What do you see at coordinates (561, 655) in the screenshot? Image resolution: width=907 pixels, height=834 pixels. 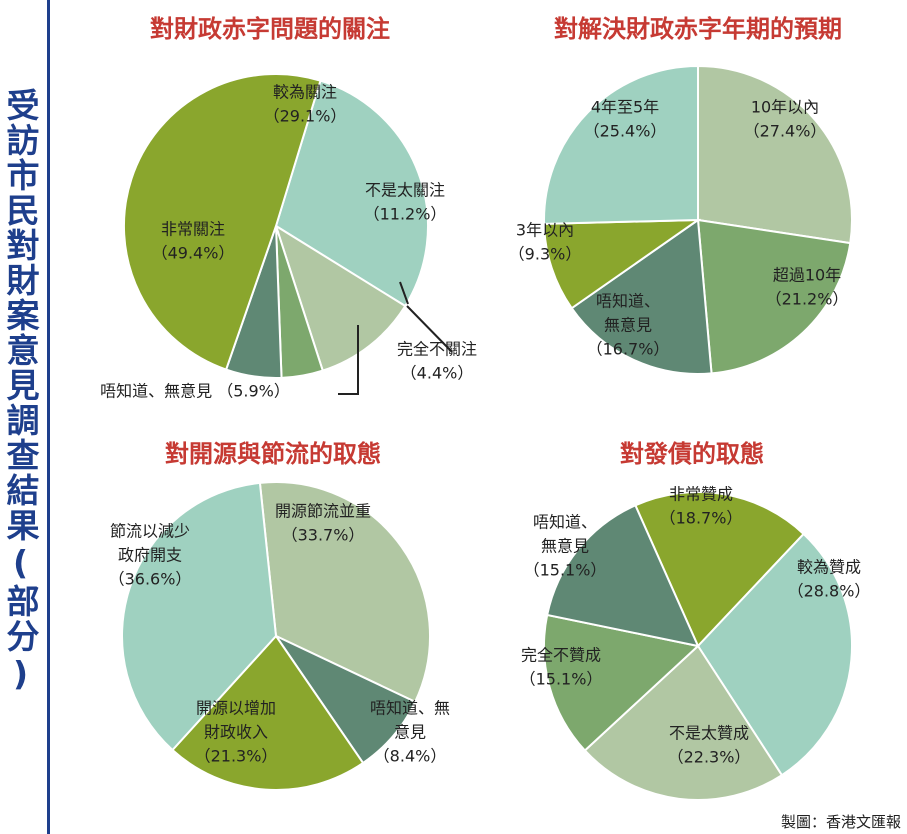 I see `pie4-label-slice-4-line-1: 完全不贊成` at bounding box center [561, 655].